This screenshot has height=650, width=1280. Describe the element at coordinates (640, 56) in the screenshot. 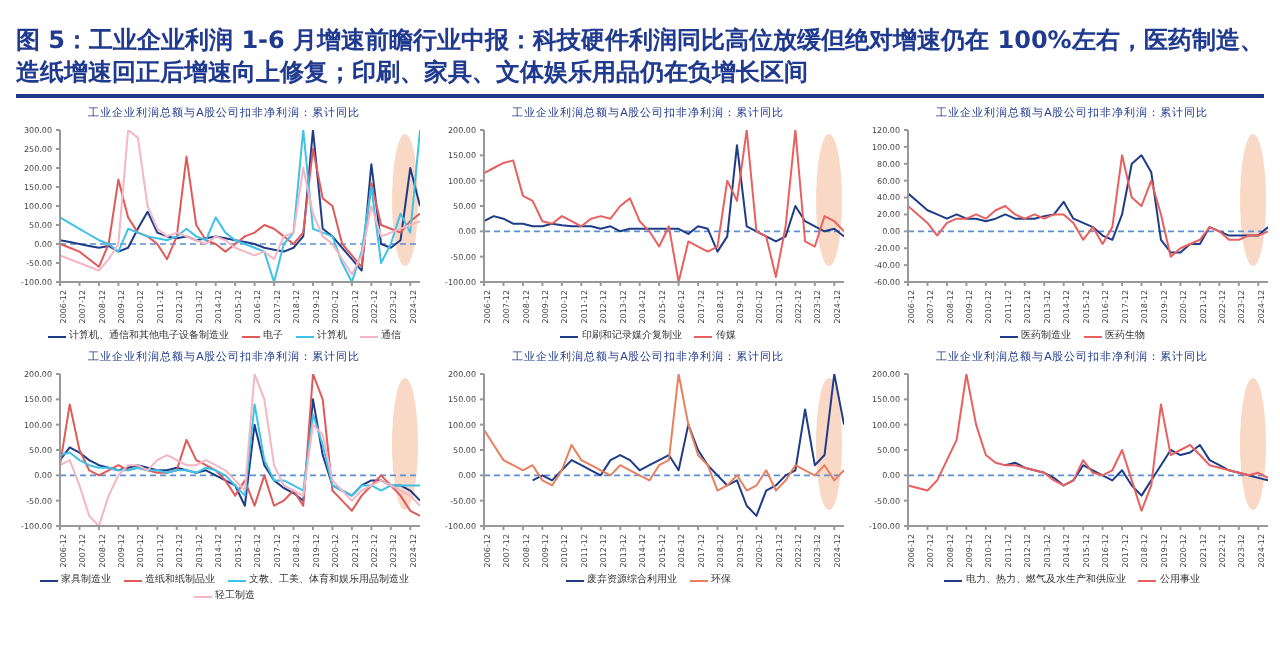

I see `text: 图 5：工业企业利润 1-6 月增速前瞻行业中报：科技硬件利润同比高位放缓但绝对增速仍在 100%左右，医药制造、造纸增速回正后增速向上修复；印刷、家具、文体娱乐用品仍在负增长区间` at that location.